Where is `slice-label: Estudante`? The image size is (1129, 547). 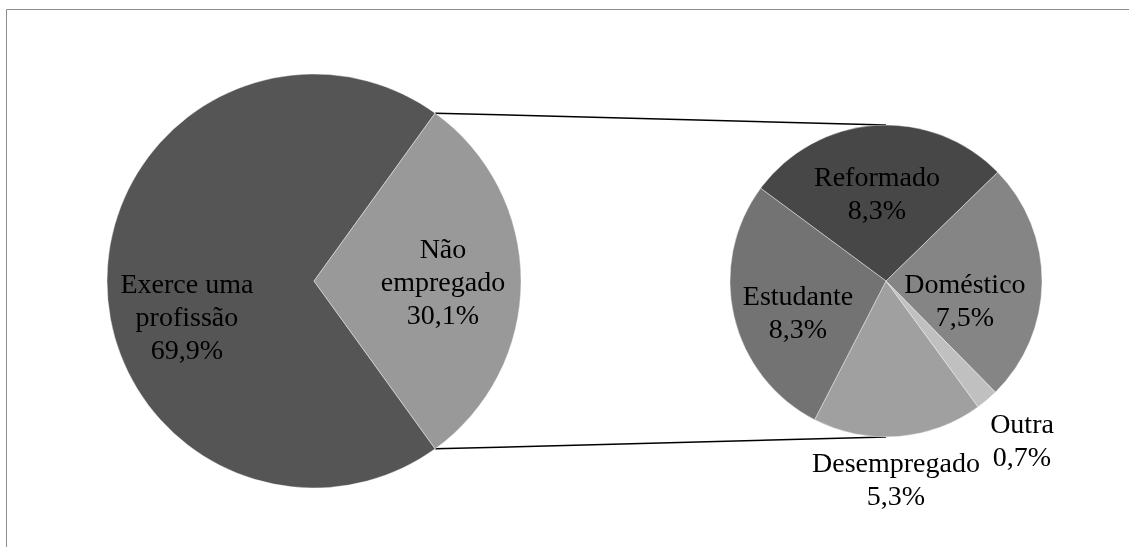 slice-label: Estudante is located at coordinates (798, 295).